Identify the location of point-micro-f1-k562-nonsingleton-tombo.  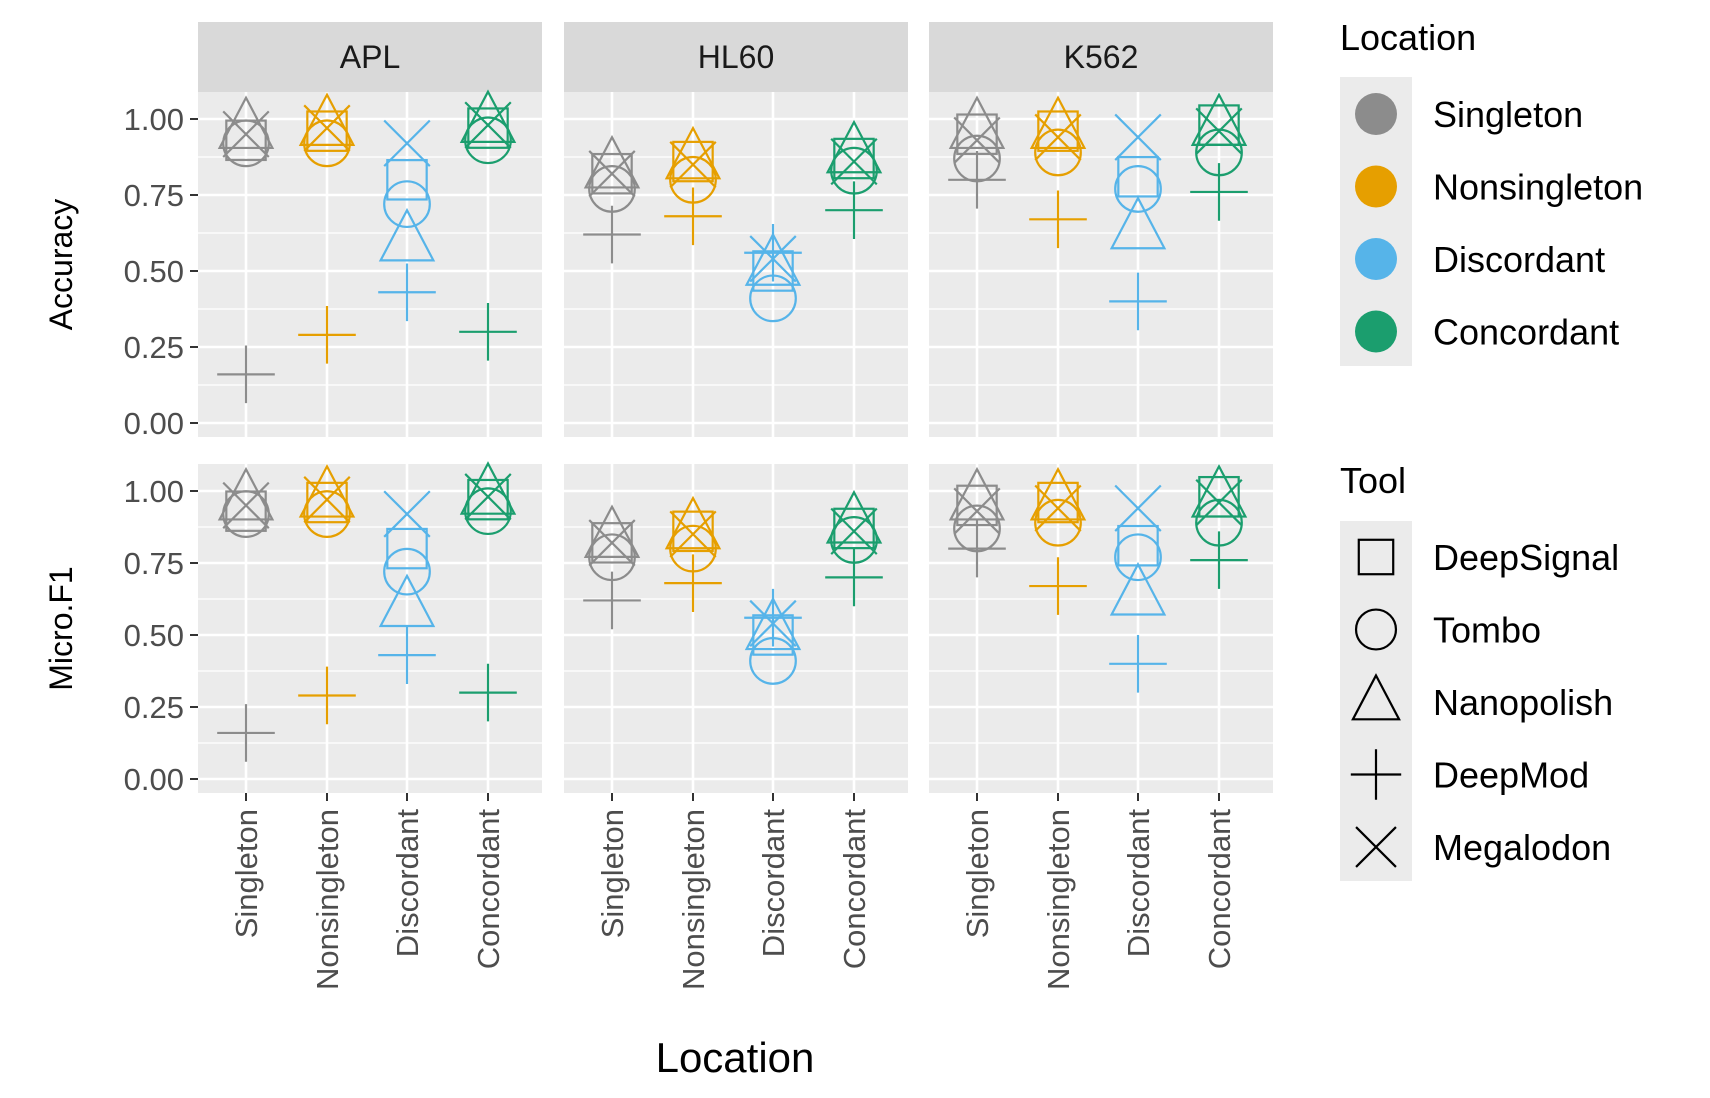
(1058, 522).